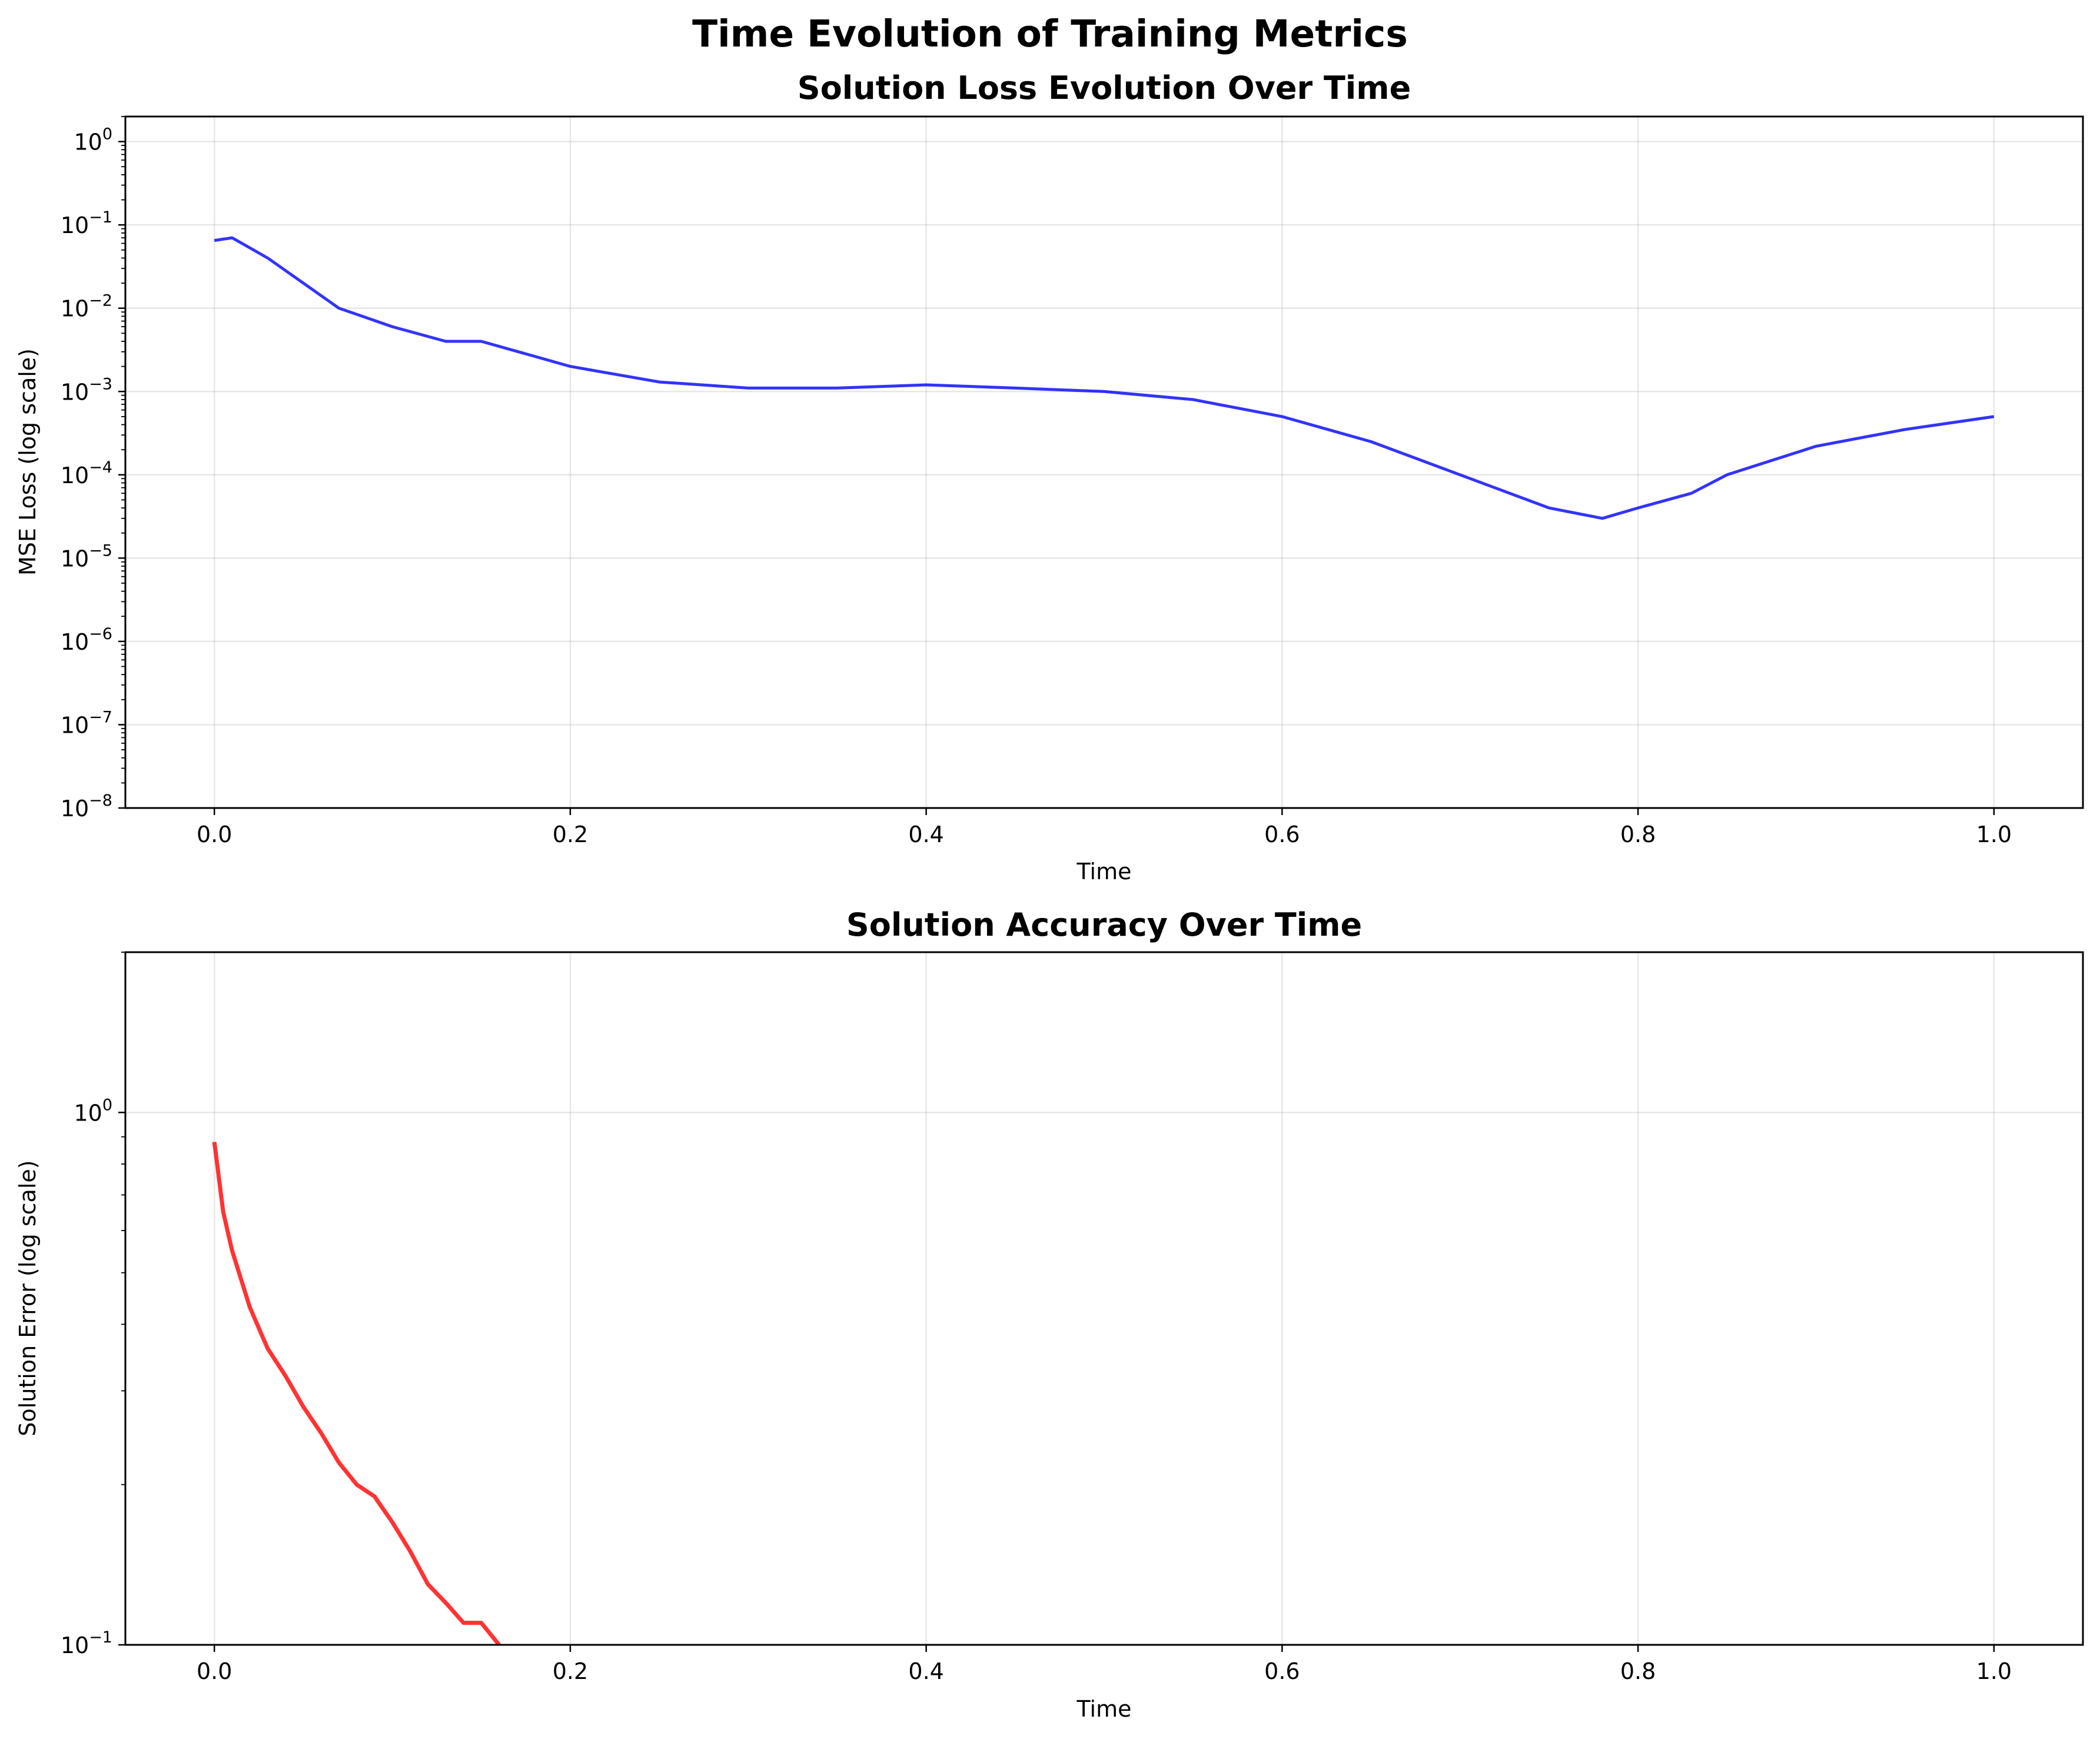 Image resolution: width=2100 pixels, height=1739 pixels. Describe the element at coordinates (107, 134) in the screenshot. I see `loss-y-tick-exp: 0` at that location.